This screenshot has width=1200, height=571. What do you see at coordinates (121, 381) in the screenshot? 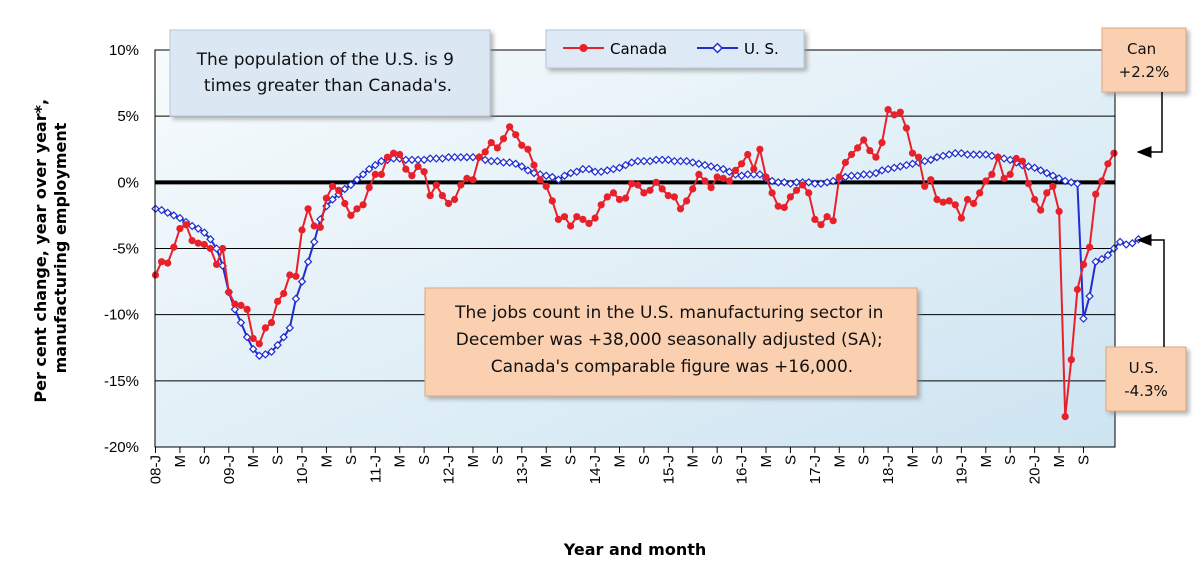
I see `y-tick-label: -15%` at bounding box center [121, 381].